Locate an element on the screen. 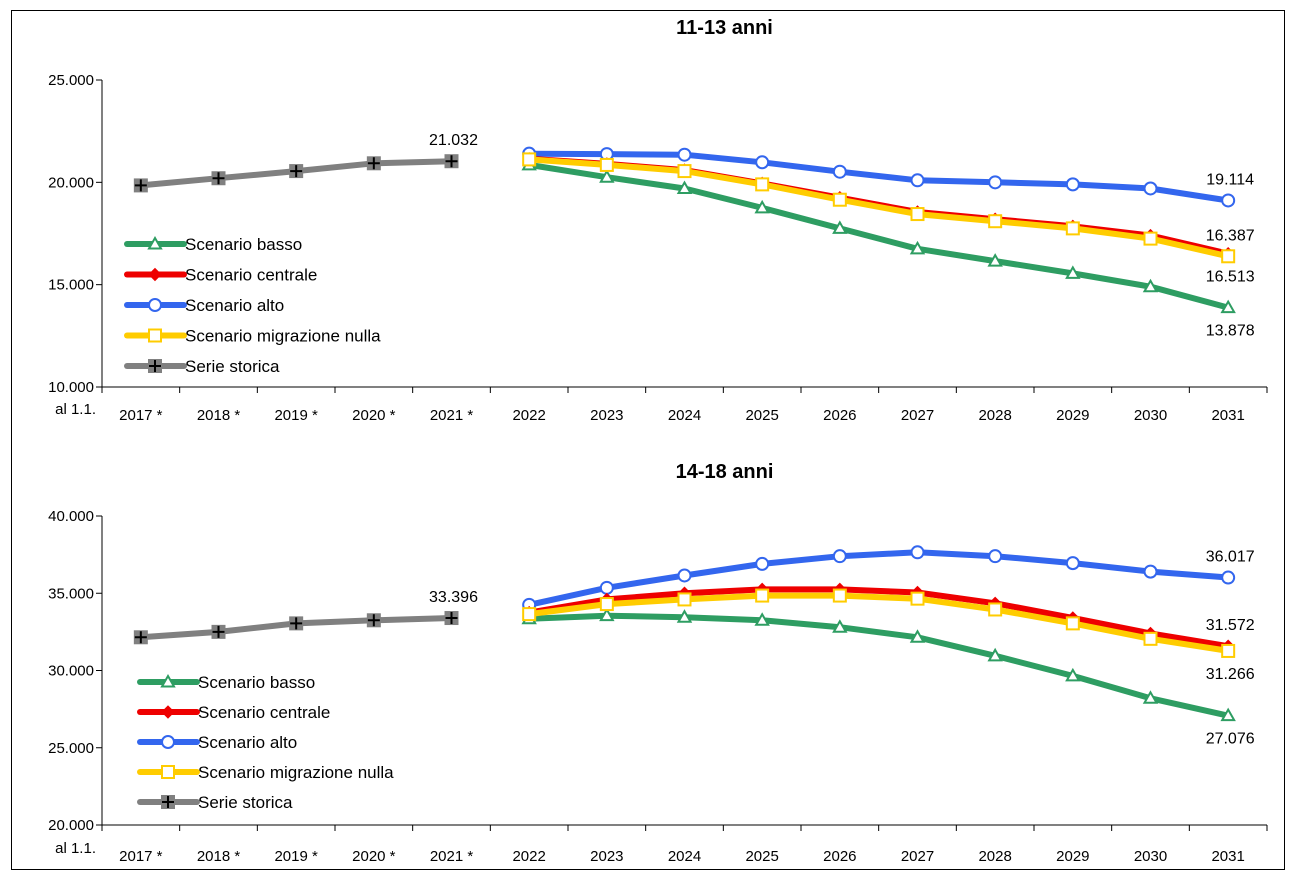 The image size is (1292, 874). legend-label-serie-storica-2: Serie storica is located at coordinates (245, 802).